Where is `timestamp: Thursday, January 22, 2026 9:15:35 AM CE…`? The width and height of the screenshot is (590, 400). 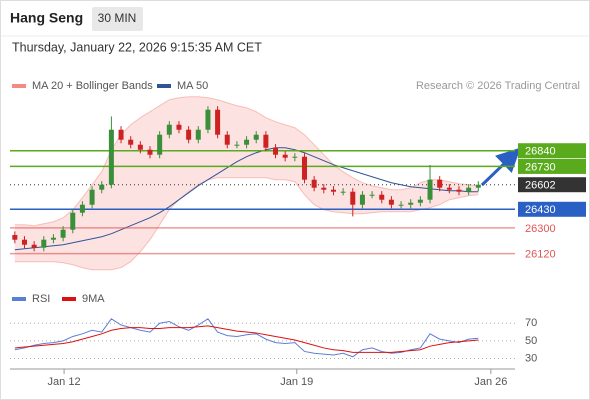 timestamp: Thursday, January 22, 2026 9:15:35 AM CE… is located at coordinates (137, 47).